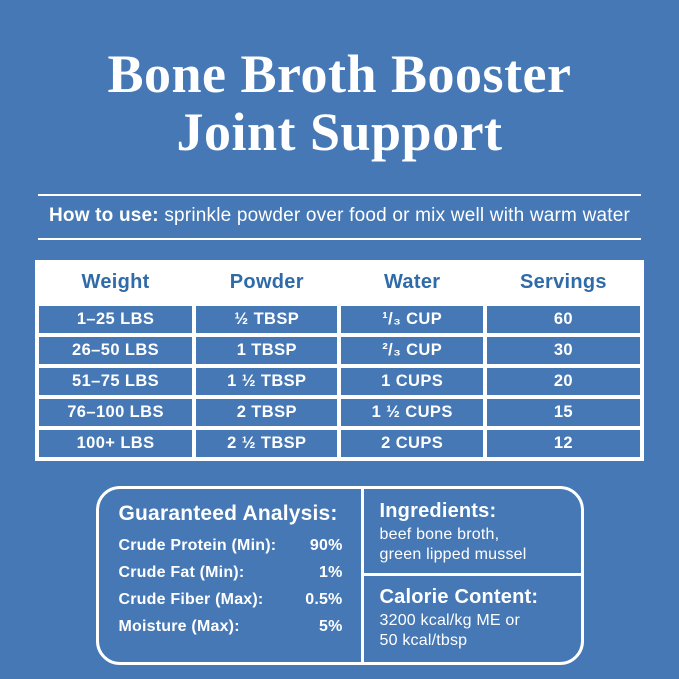 The width and height of the screenshot is (679, 679). Describe the element at coordinates (267, 282) in the screenshot. I see `col-header-powder: Powder` at that location.